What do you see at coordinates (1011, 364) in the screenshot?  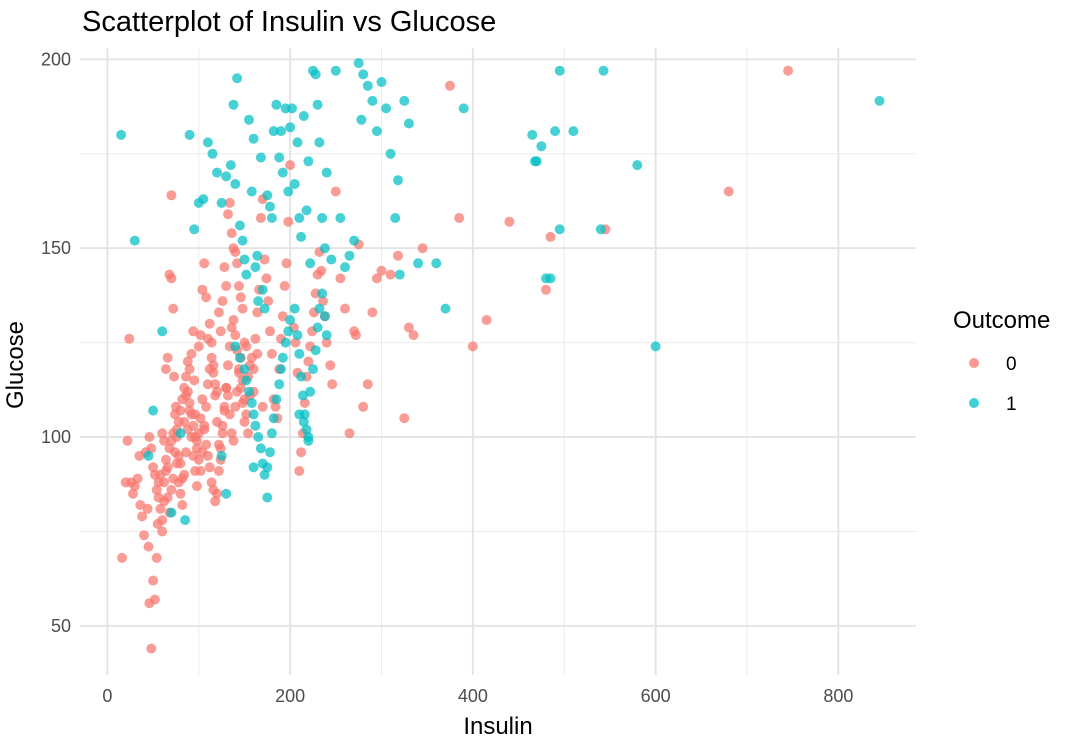 I see `legend-label-0: 0` at bounding box center [1011, 364].